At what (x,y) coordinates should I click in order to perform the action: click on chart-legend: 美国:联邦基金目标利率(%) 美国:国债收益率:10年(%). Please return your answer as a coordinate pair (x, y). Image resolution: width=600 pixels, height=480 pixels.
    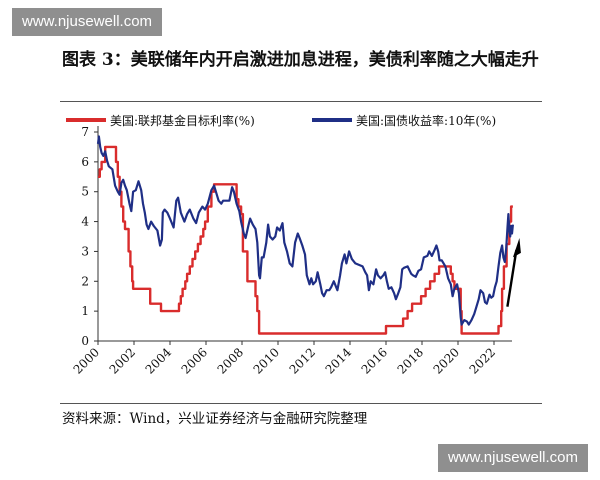
    Looking at the image, I should click on (281, 120).